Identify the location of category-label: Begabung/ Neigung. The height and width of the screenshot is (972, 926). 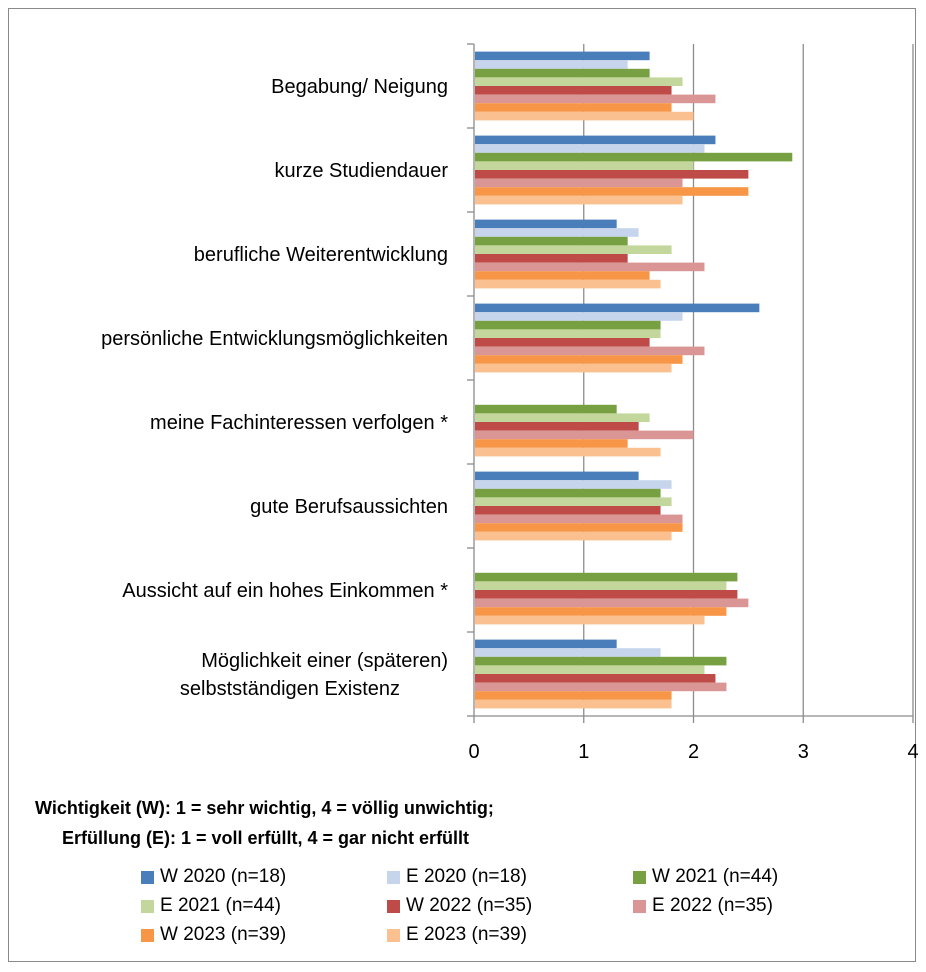
(359, 87).